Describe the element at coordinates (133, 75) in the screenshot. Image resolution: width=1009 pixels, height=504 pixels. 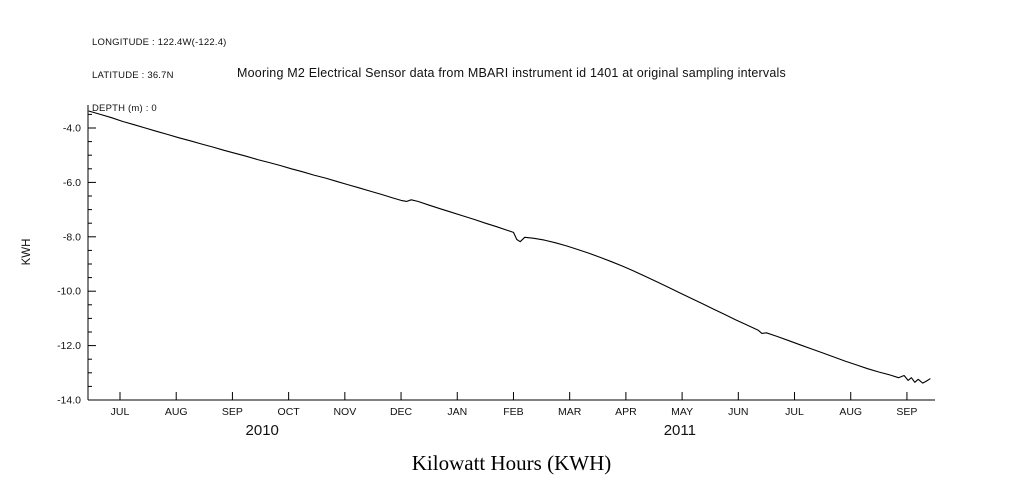
I see `latitude-label: LATITUDE : 36.7N` at that location.